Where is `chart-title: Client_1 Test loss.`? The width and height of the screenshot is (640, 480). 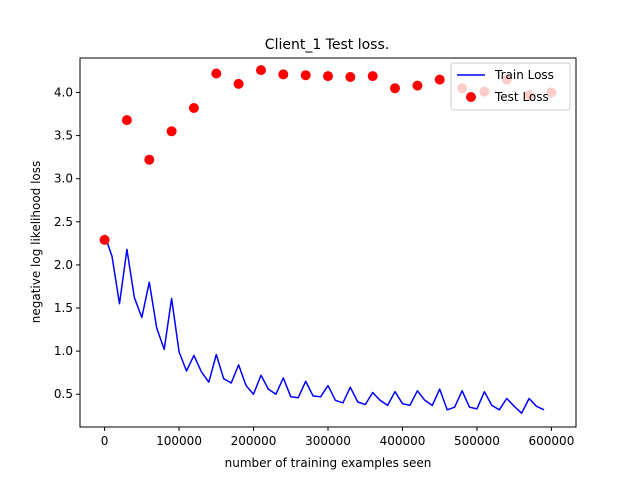
chart-title: Client_1 Test loss. is located at coordinates (327, 45).